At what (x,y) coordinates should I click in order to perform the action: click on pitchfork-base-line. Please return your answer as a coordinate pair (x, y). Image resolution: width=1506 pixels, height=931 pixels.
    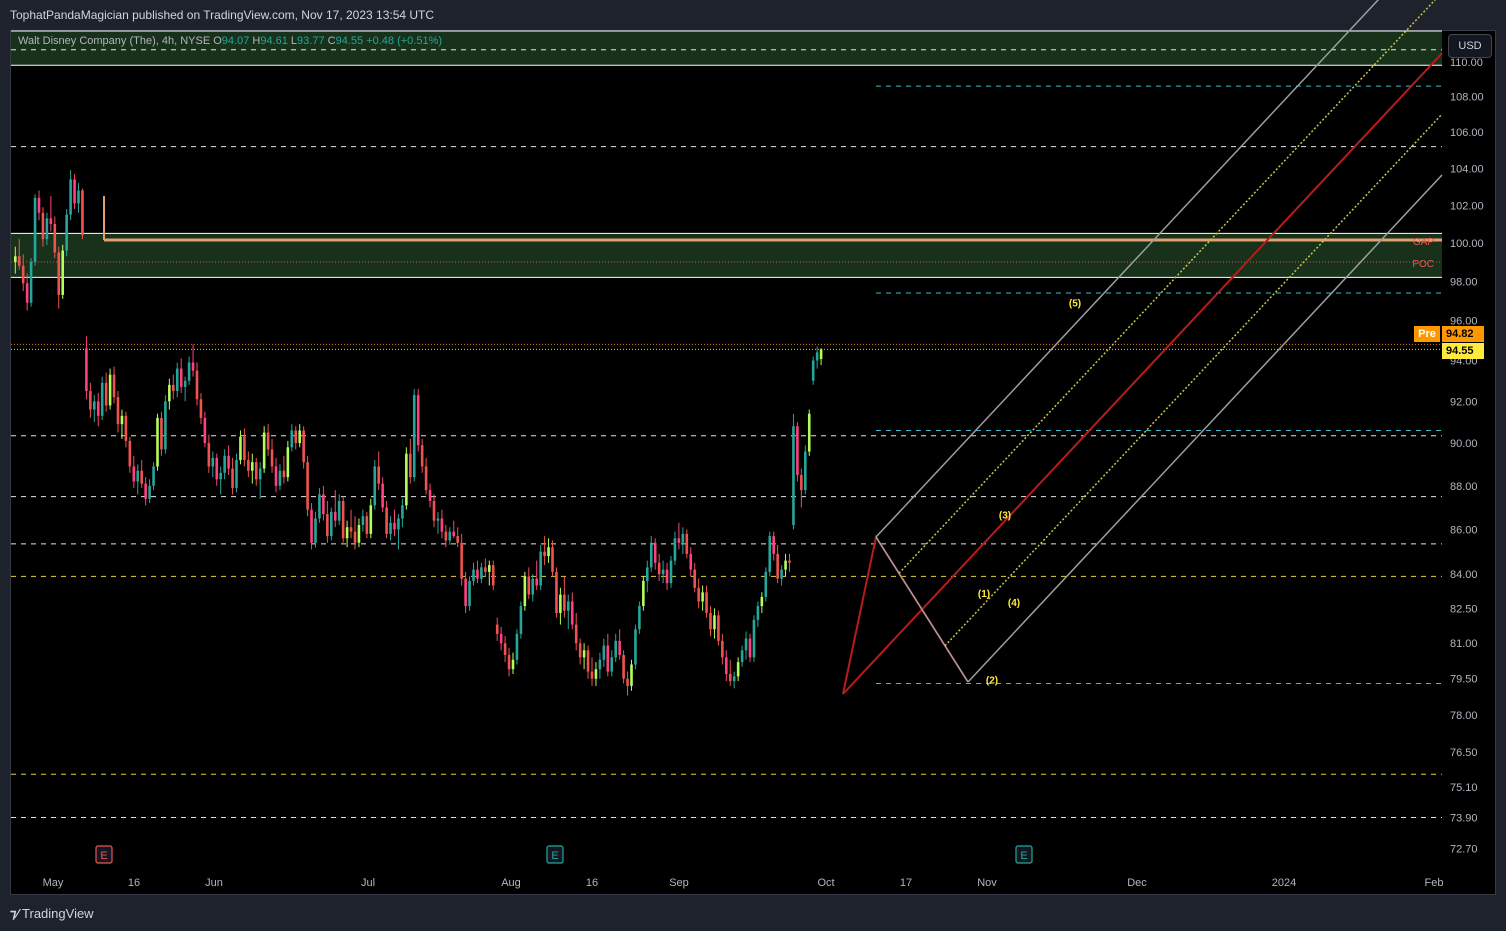
    Looking at the image, I should click on (922, 609).